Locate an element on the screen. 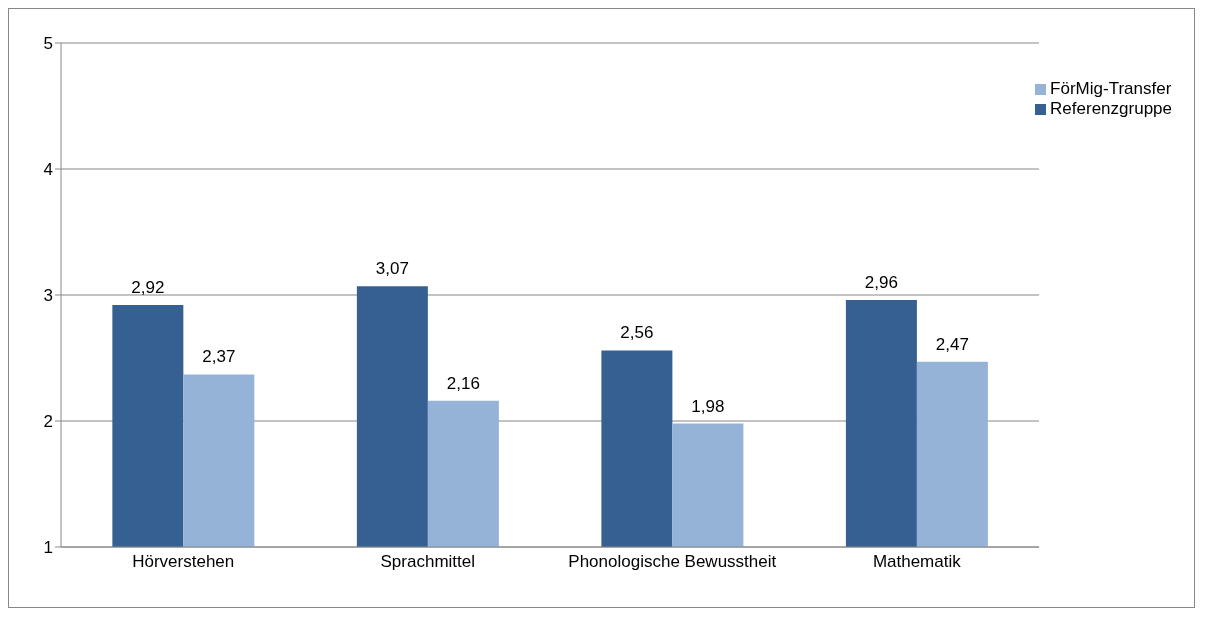 Image resolution: width=1206 pixels, height=617 pixels. data-label: 2,56 is located at coordinates (637, 333).